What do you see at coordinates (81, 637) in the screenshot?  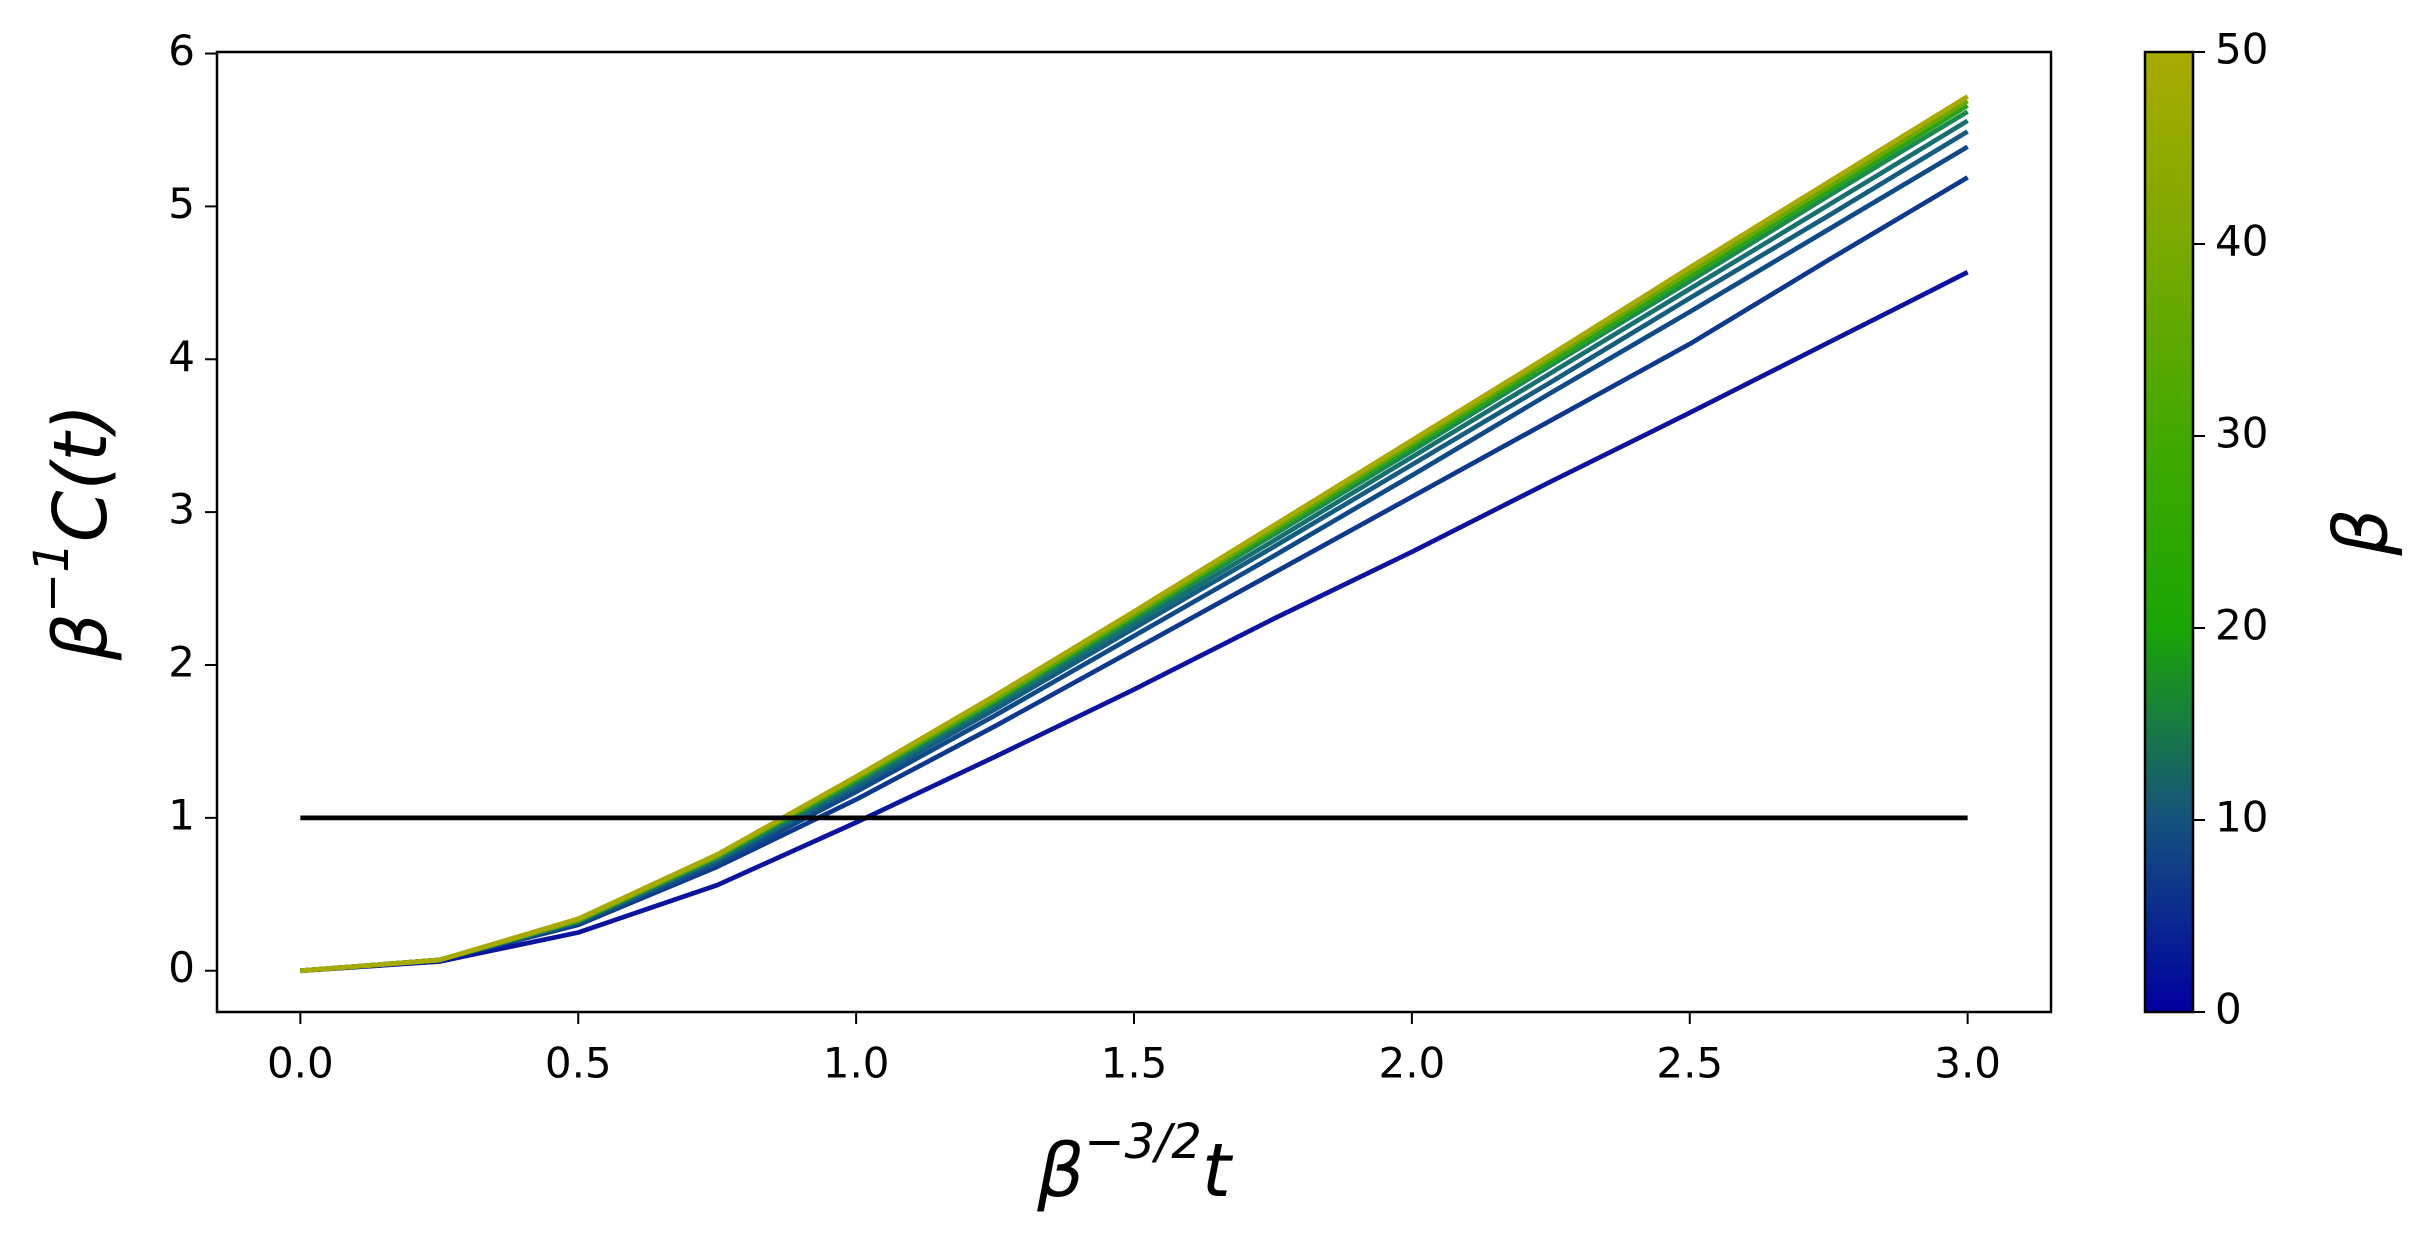 I see `y-label-base: β` at bounding box center [81, 637].